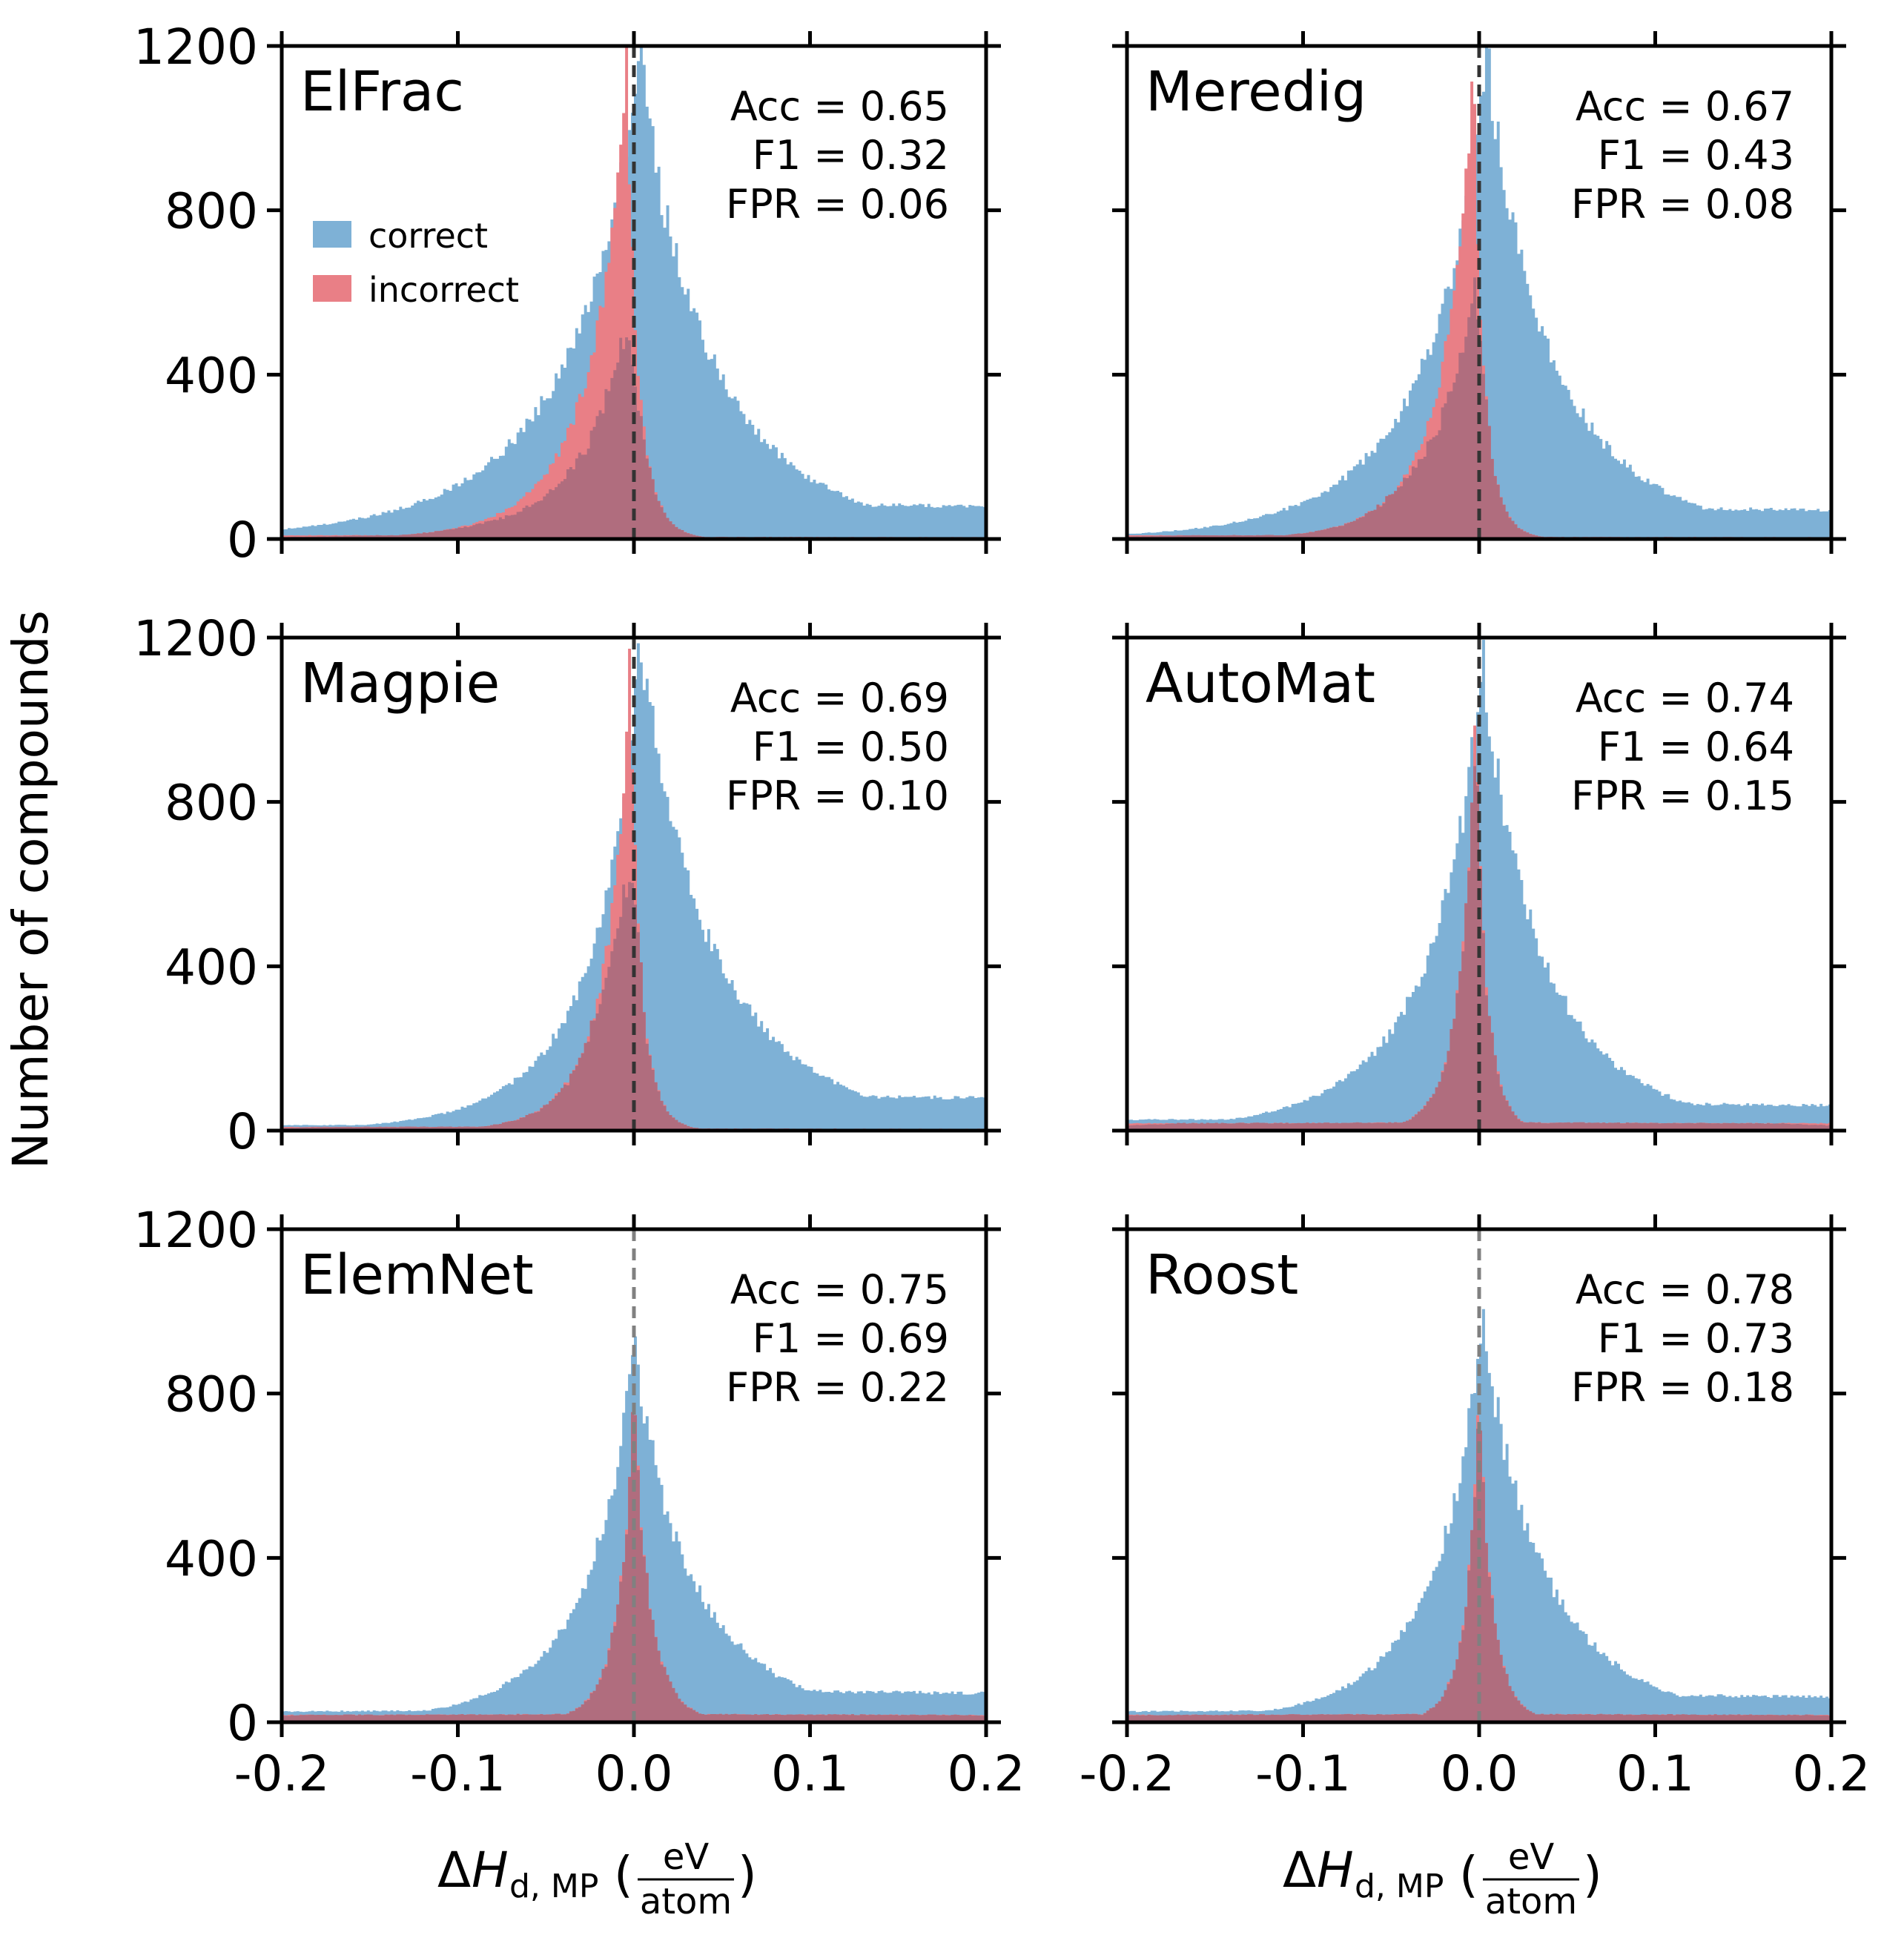 Image resolution: width=1904 pixels, height=1935 pixels. I want to click on metric-text: Acc = 0.78, so click(1685, 1289).